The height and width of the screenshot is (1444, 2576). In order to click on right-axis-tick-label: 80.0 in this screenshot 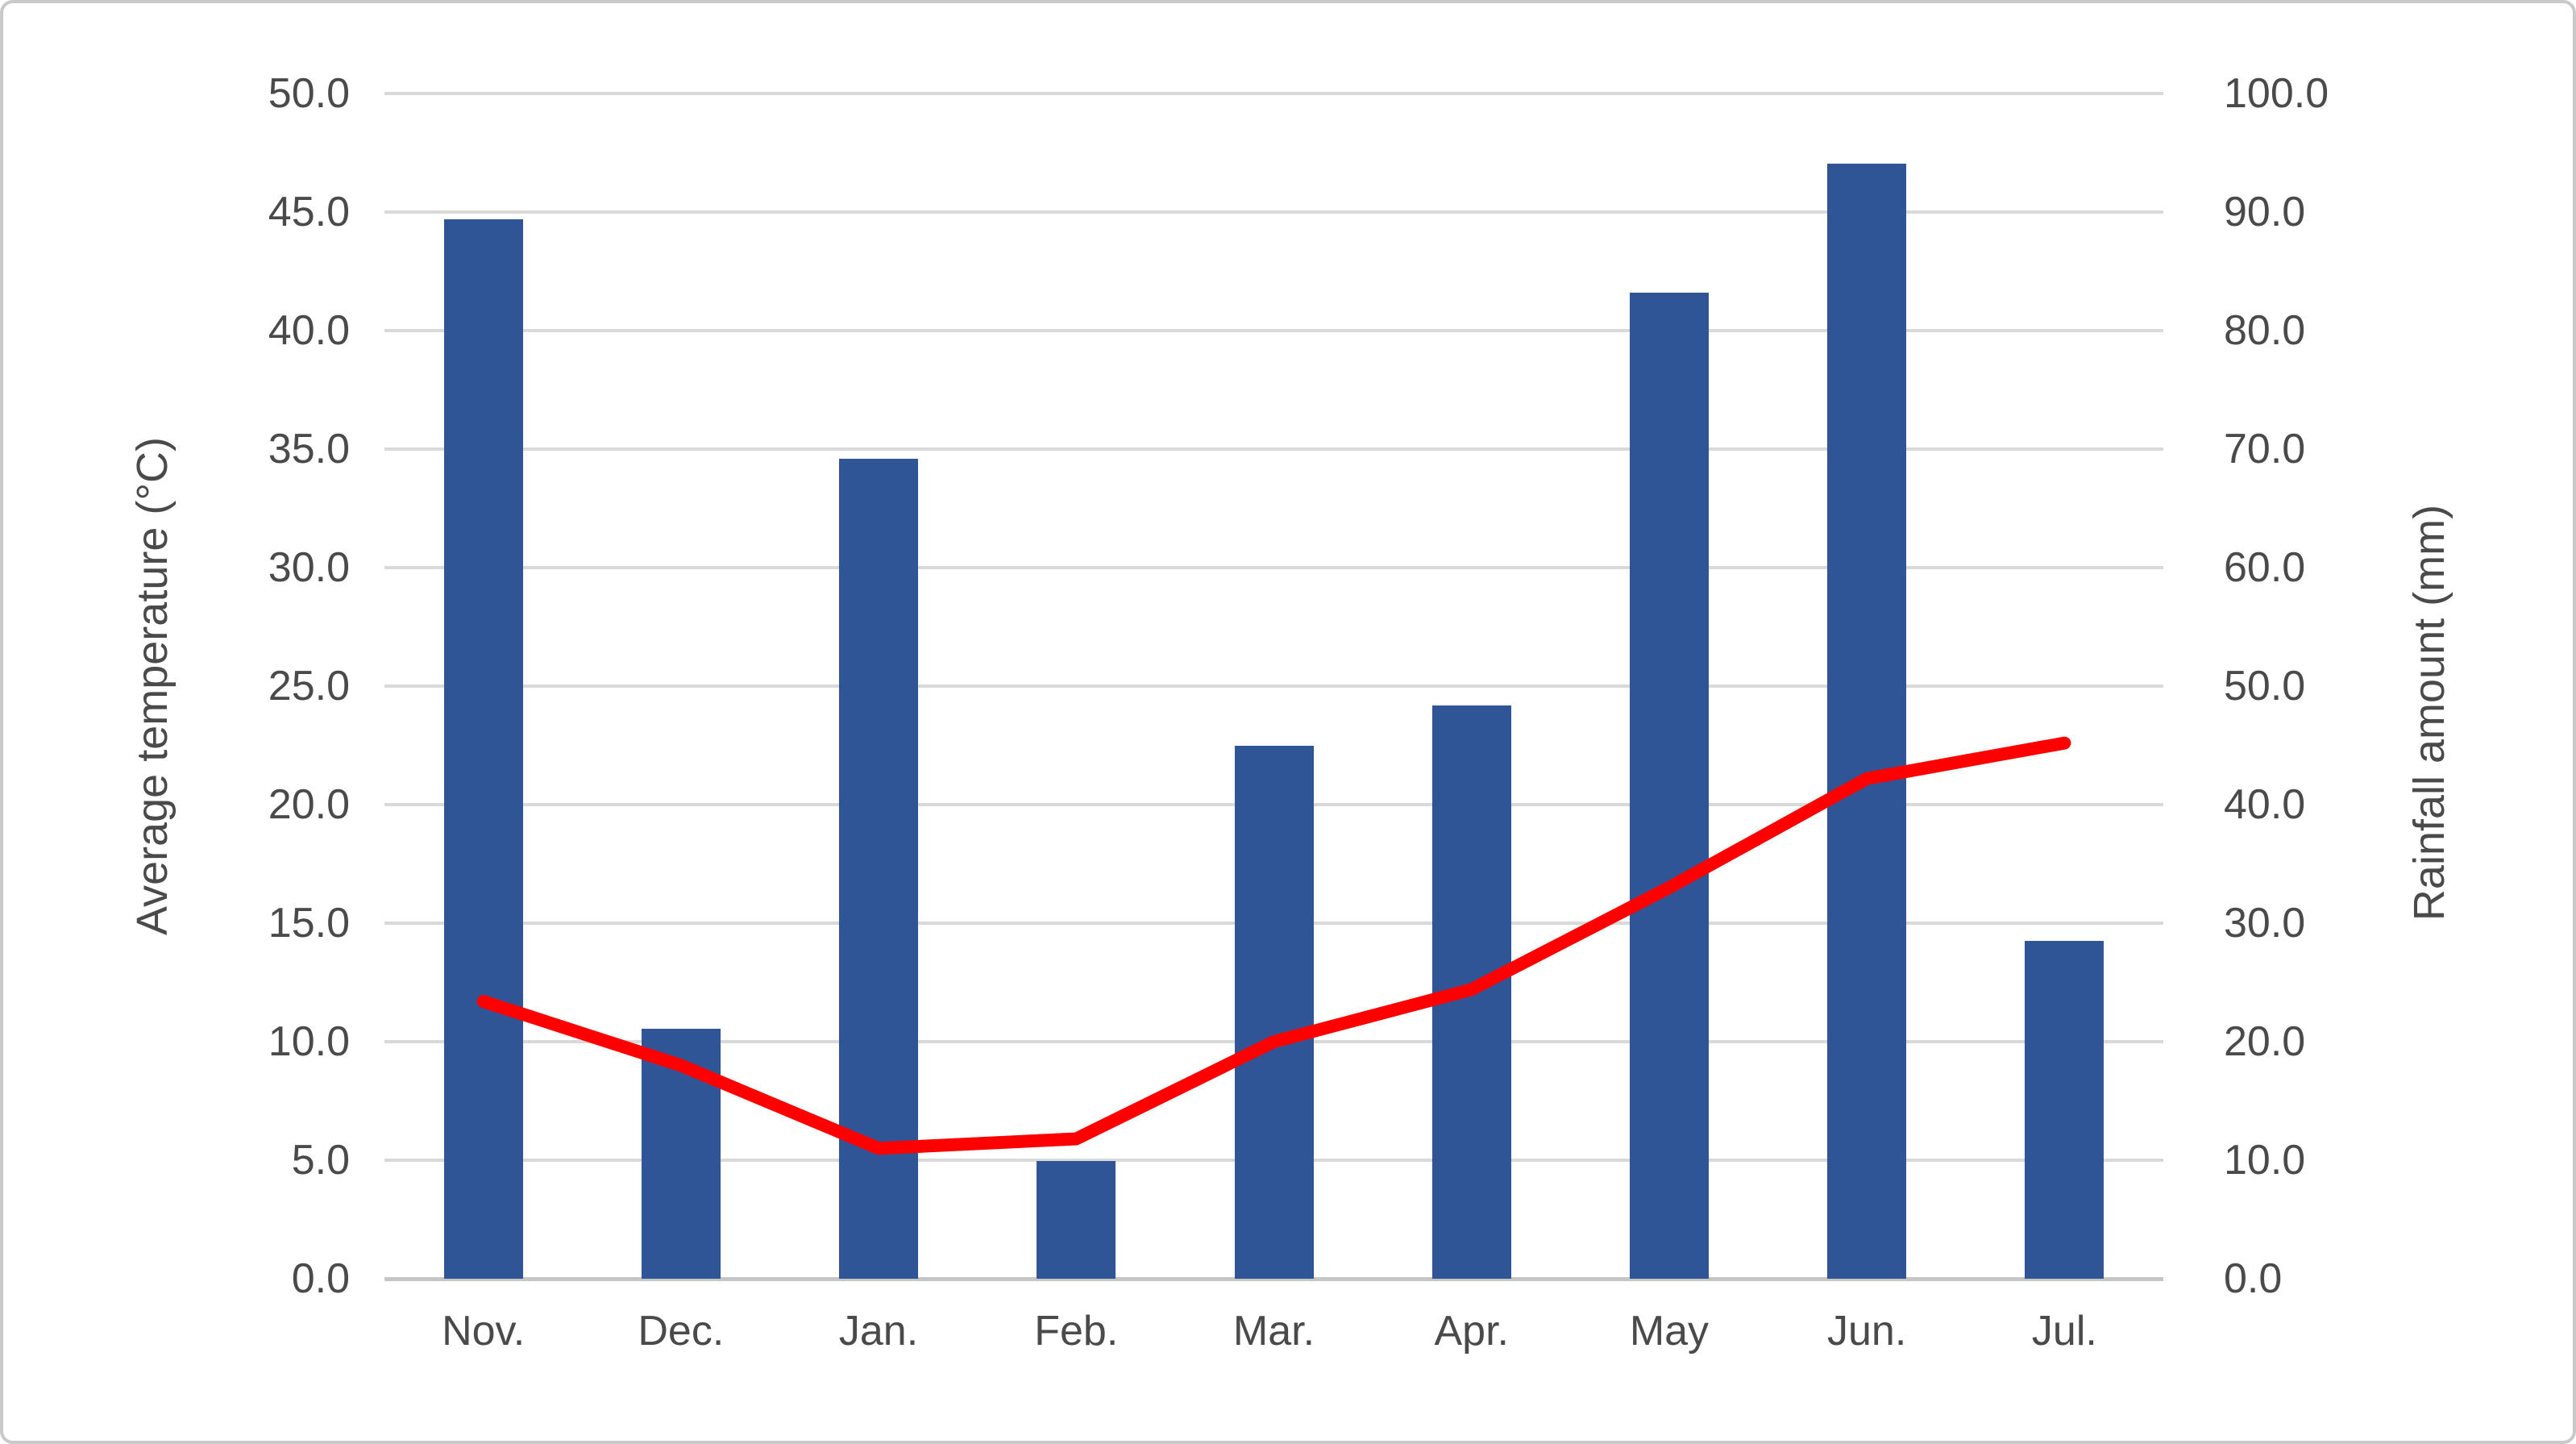, I will do `click(2265, 330)`.